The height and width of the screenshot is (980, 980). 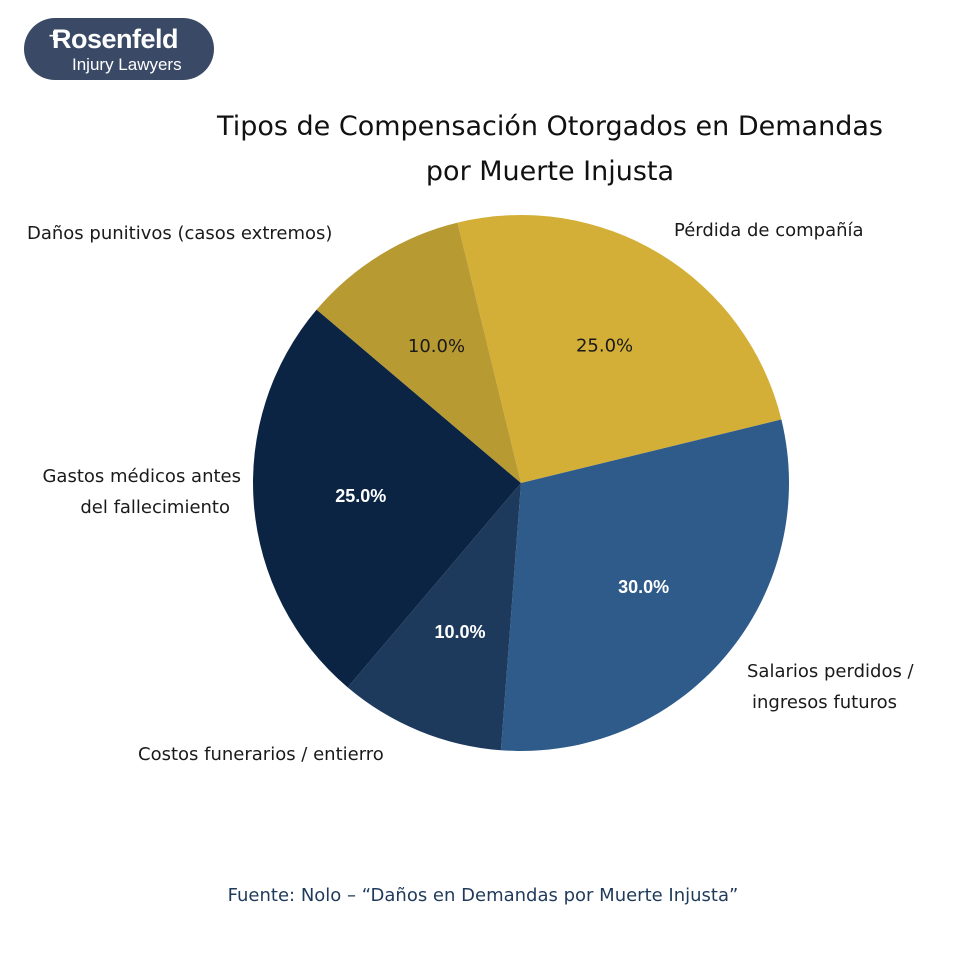 I want to click on label-salarios-line2: ingresos futuros, so click(x=825, y=702).